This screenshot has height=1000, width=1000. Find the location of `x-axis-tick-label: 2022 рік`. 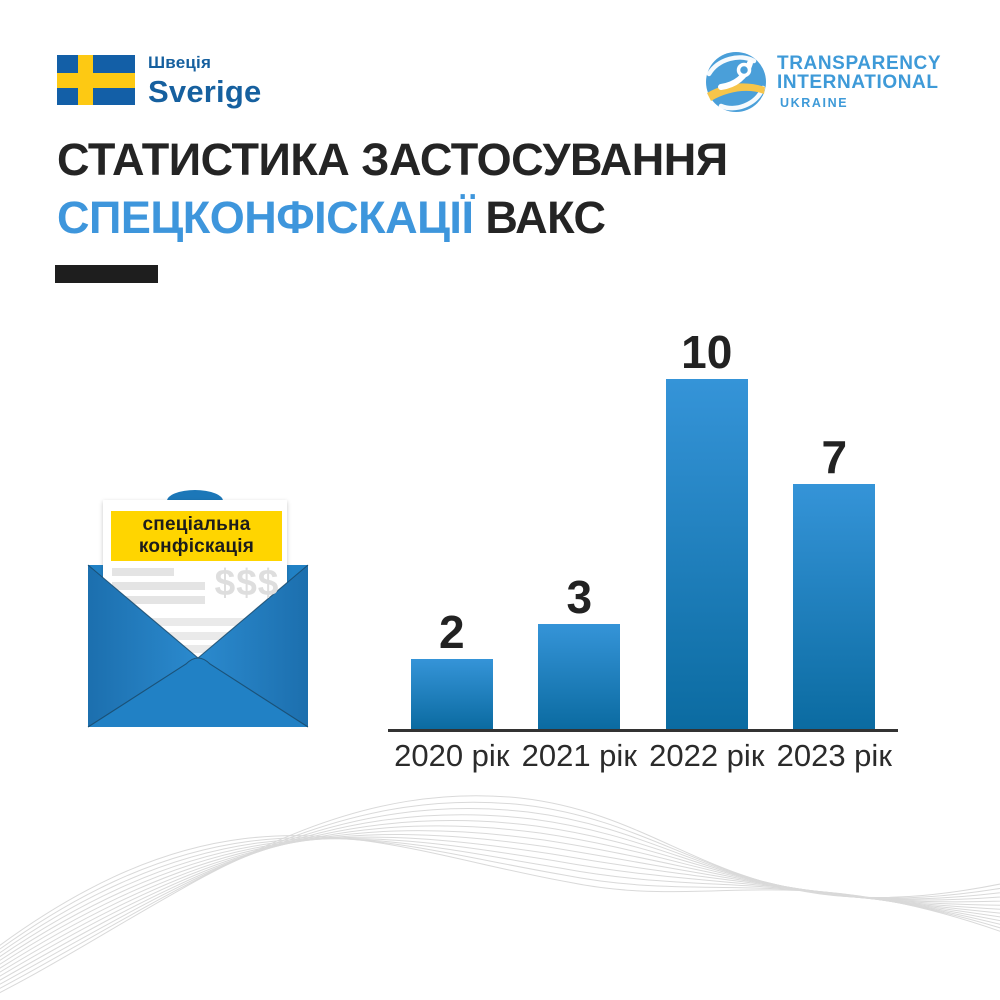

x-axis-tick-label: 2022 рік is located at coordinates (707, 755).